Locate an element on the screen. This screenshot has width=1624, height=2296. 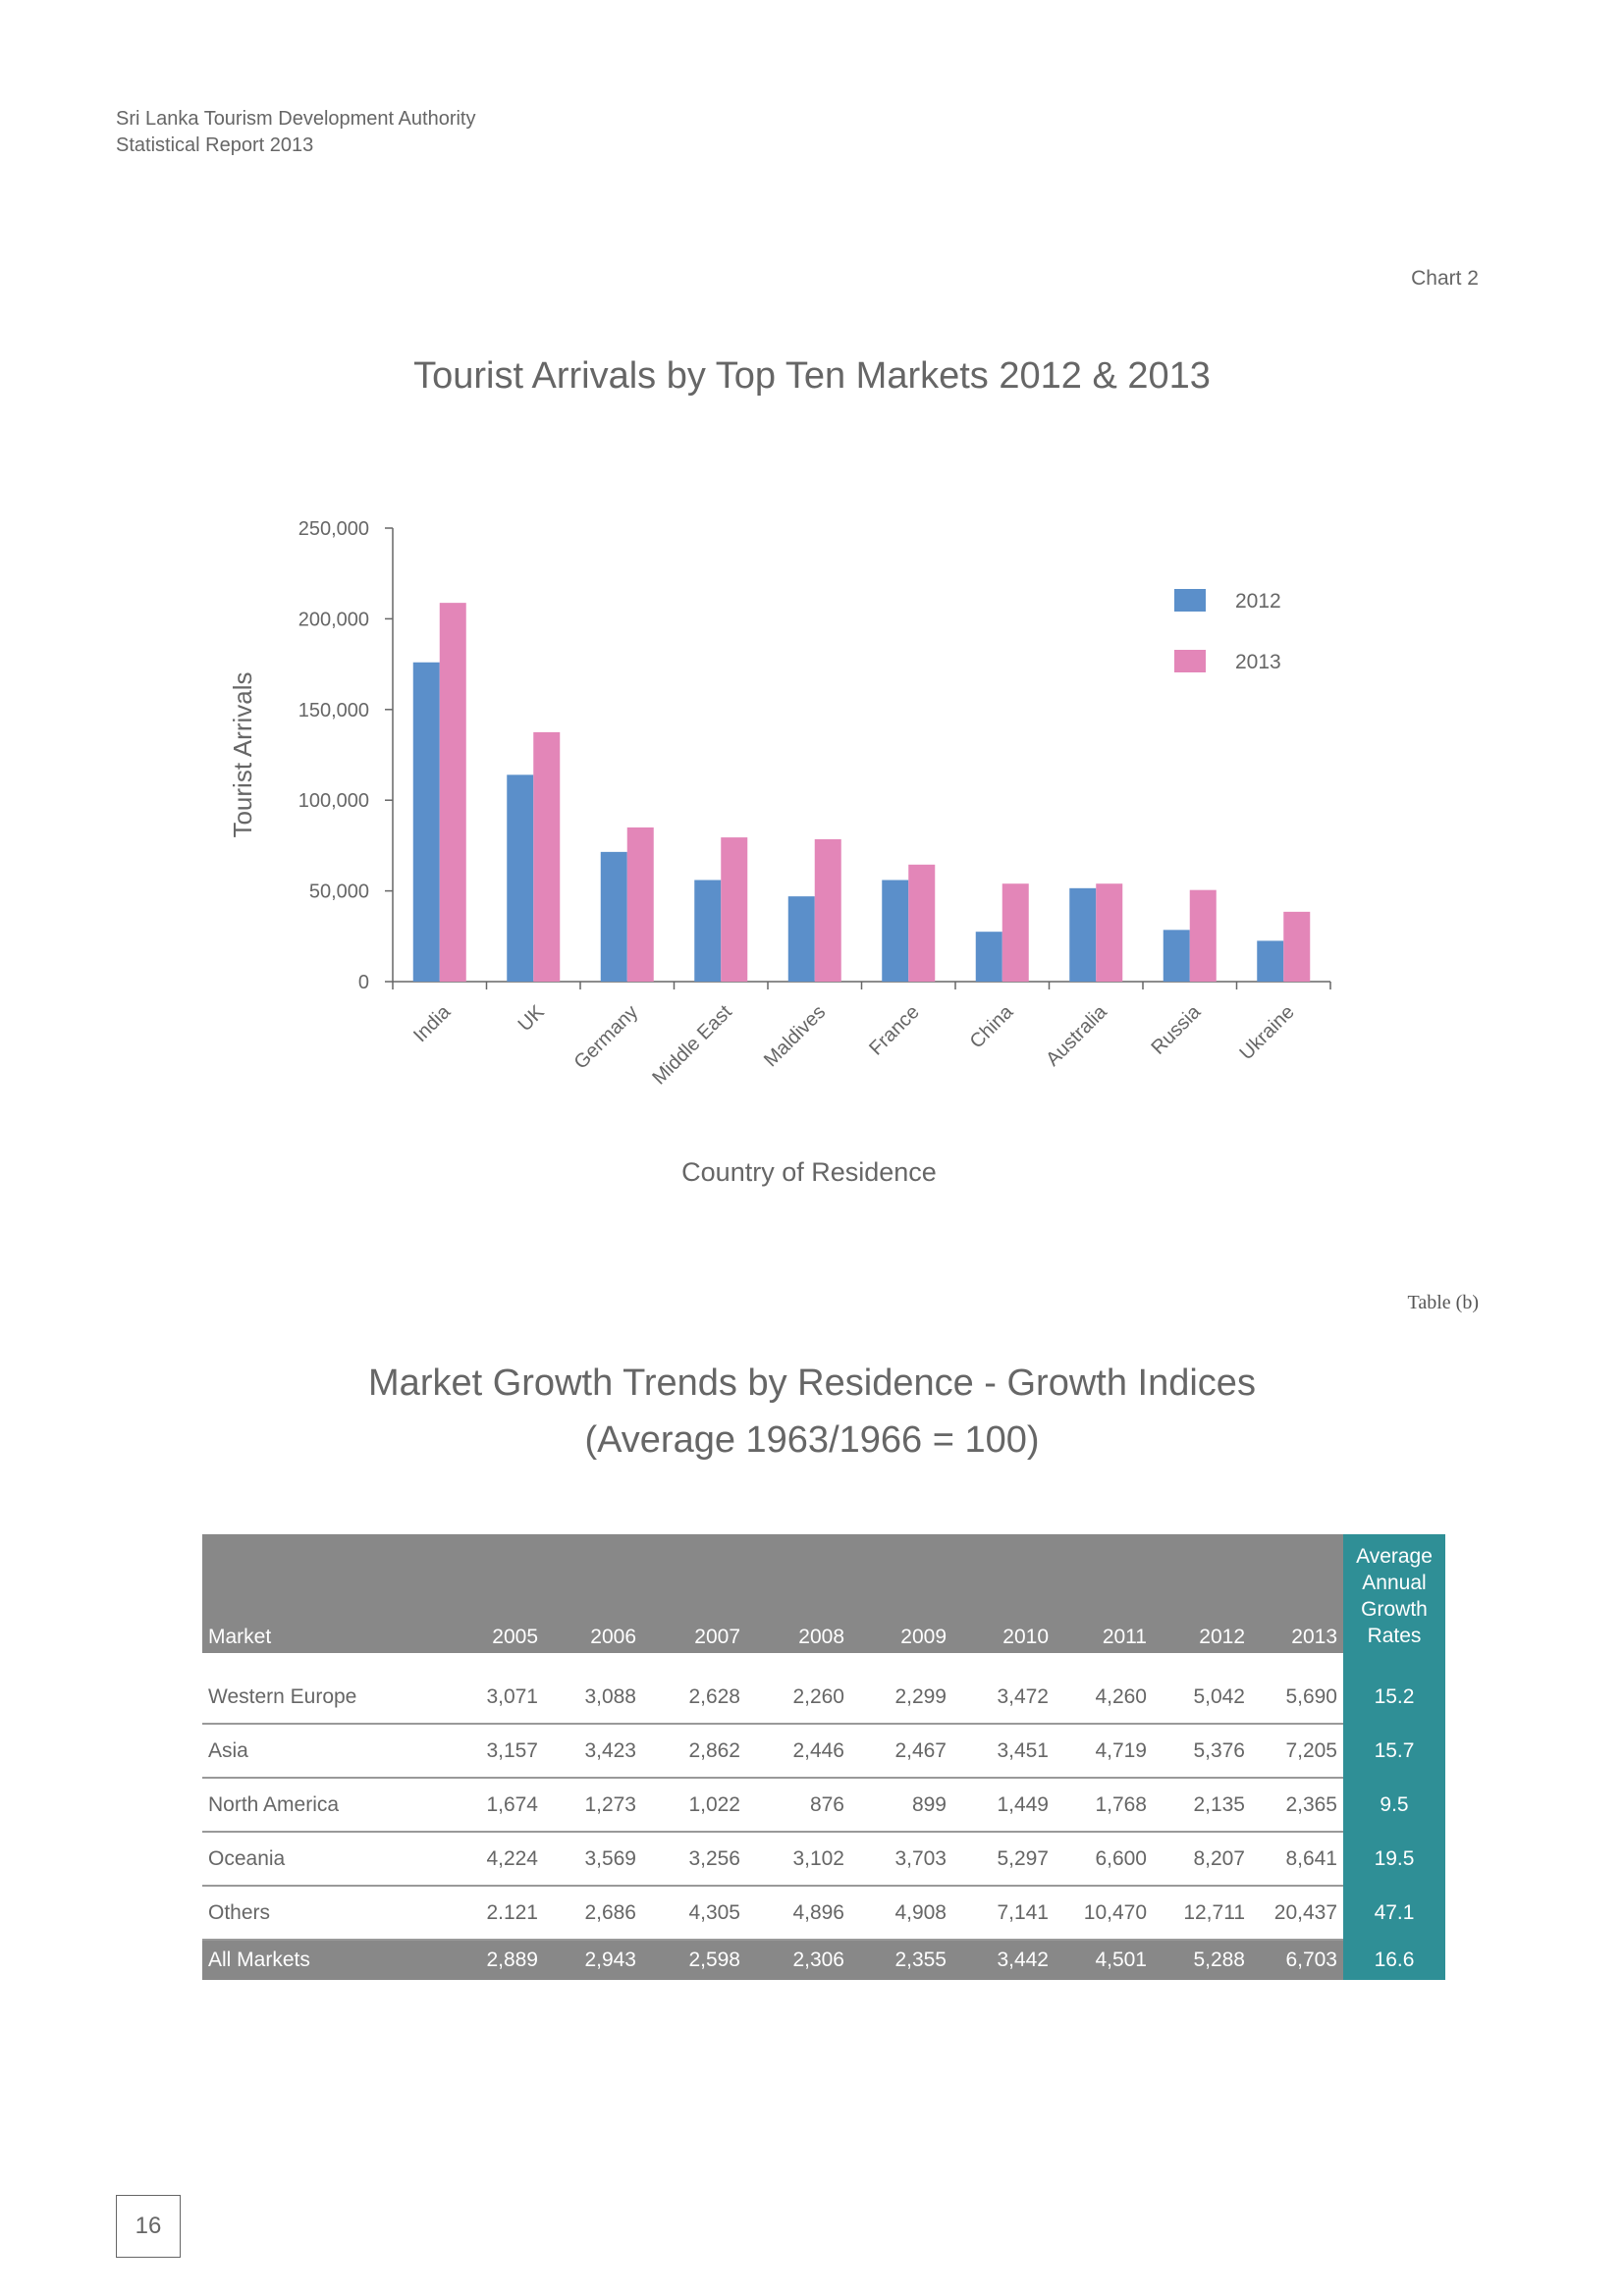
growth-rate-cell: 15.2 is located at coordinates (1394, 1688).